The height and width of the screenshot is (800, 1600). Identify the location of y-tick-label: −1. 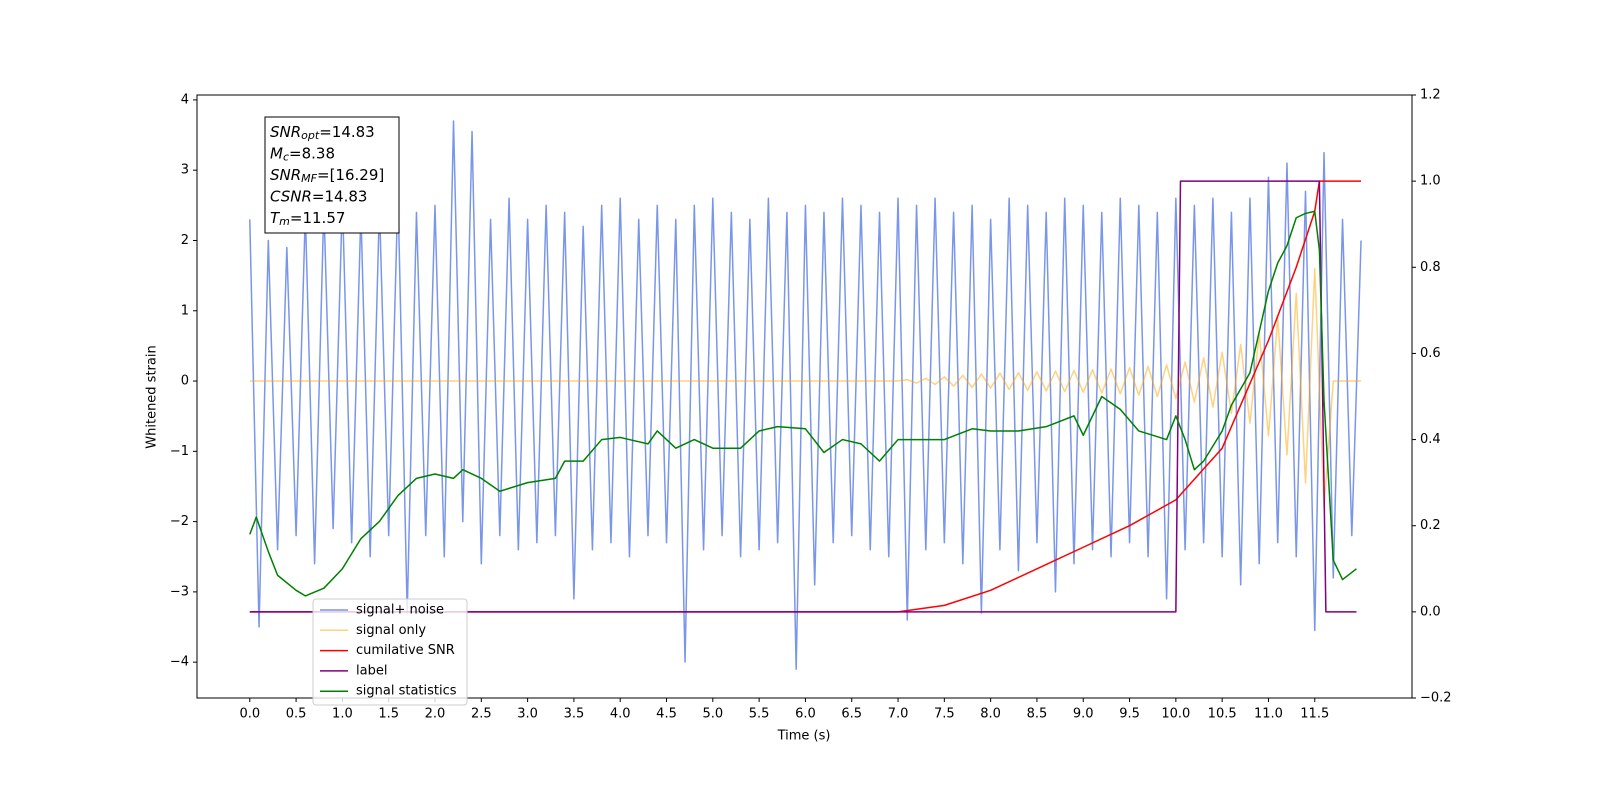
(179, 451).